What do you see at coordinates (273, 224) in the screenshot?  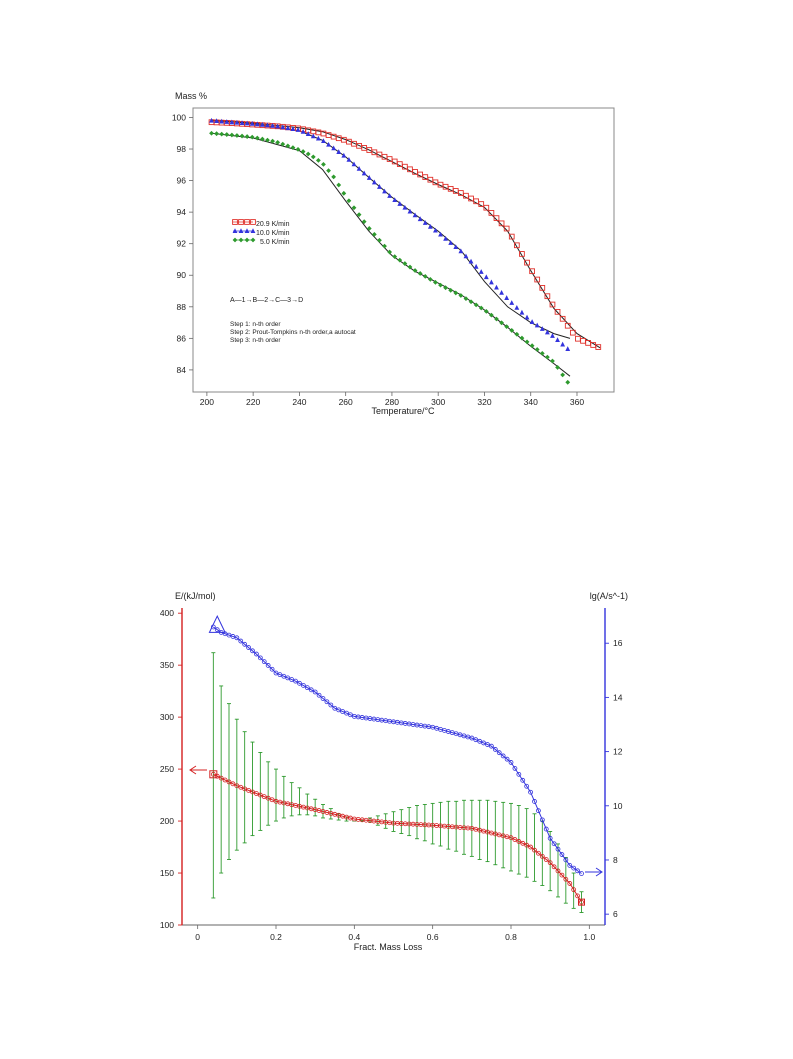 I see `legend-label: 20.9 K/min` at bounding box center [273, 224].